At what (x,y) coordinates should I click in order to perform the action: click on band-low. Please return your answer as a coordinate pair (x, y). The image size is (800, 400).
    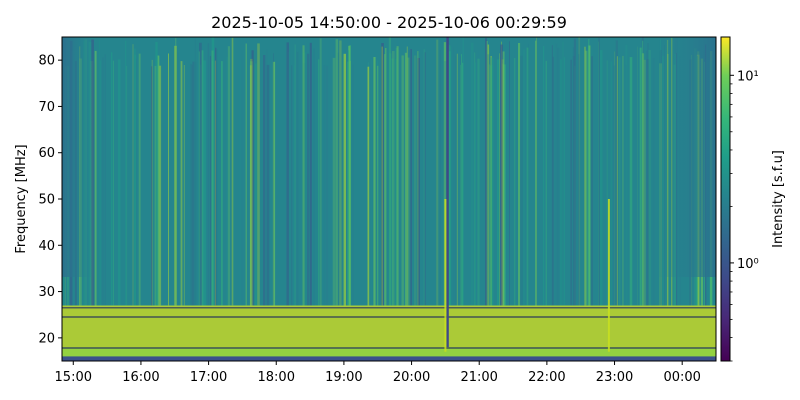
    Looking at the image, I should click on (389, 358).